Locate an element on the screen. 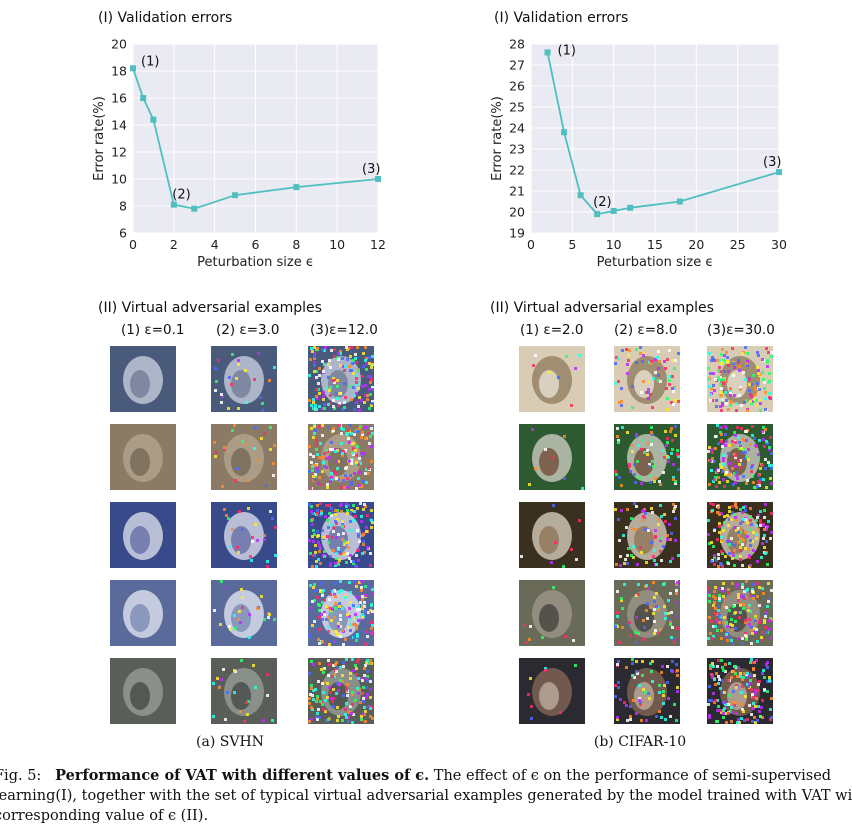 The image size is (852, 835). series-line is located at coordinates (663, 134).